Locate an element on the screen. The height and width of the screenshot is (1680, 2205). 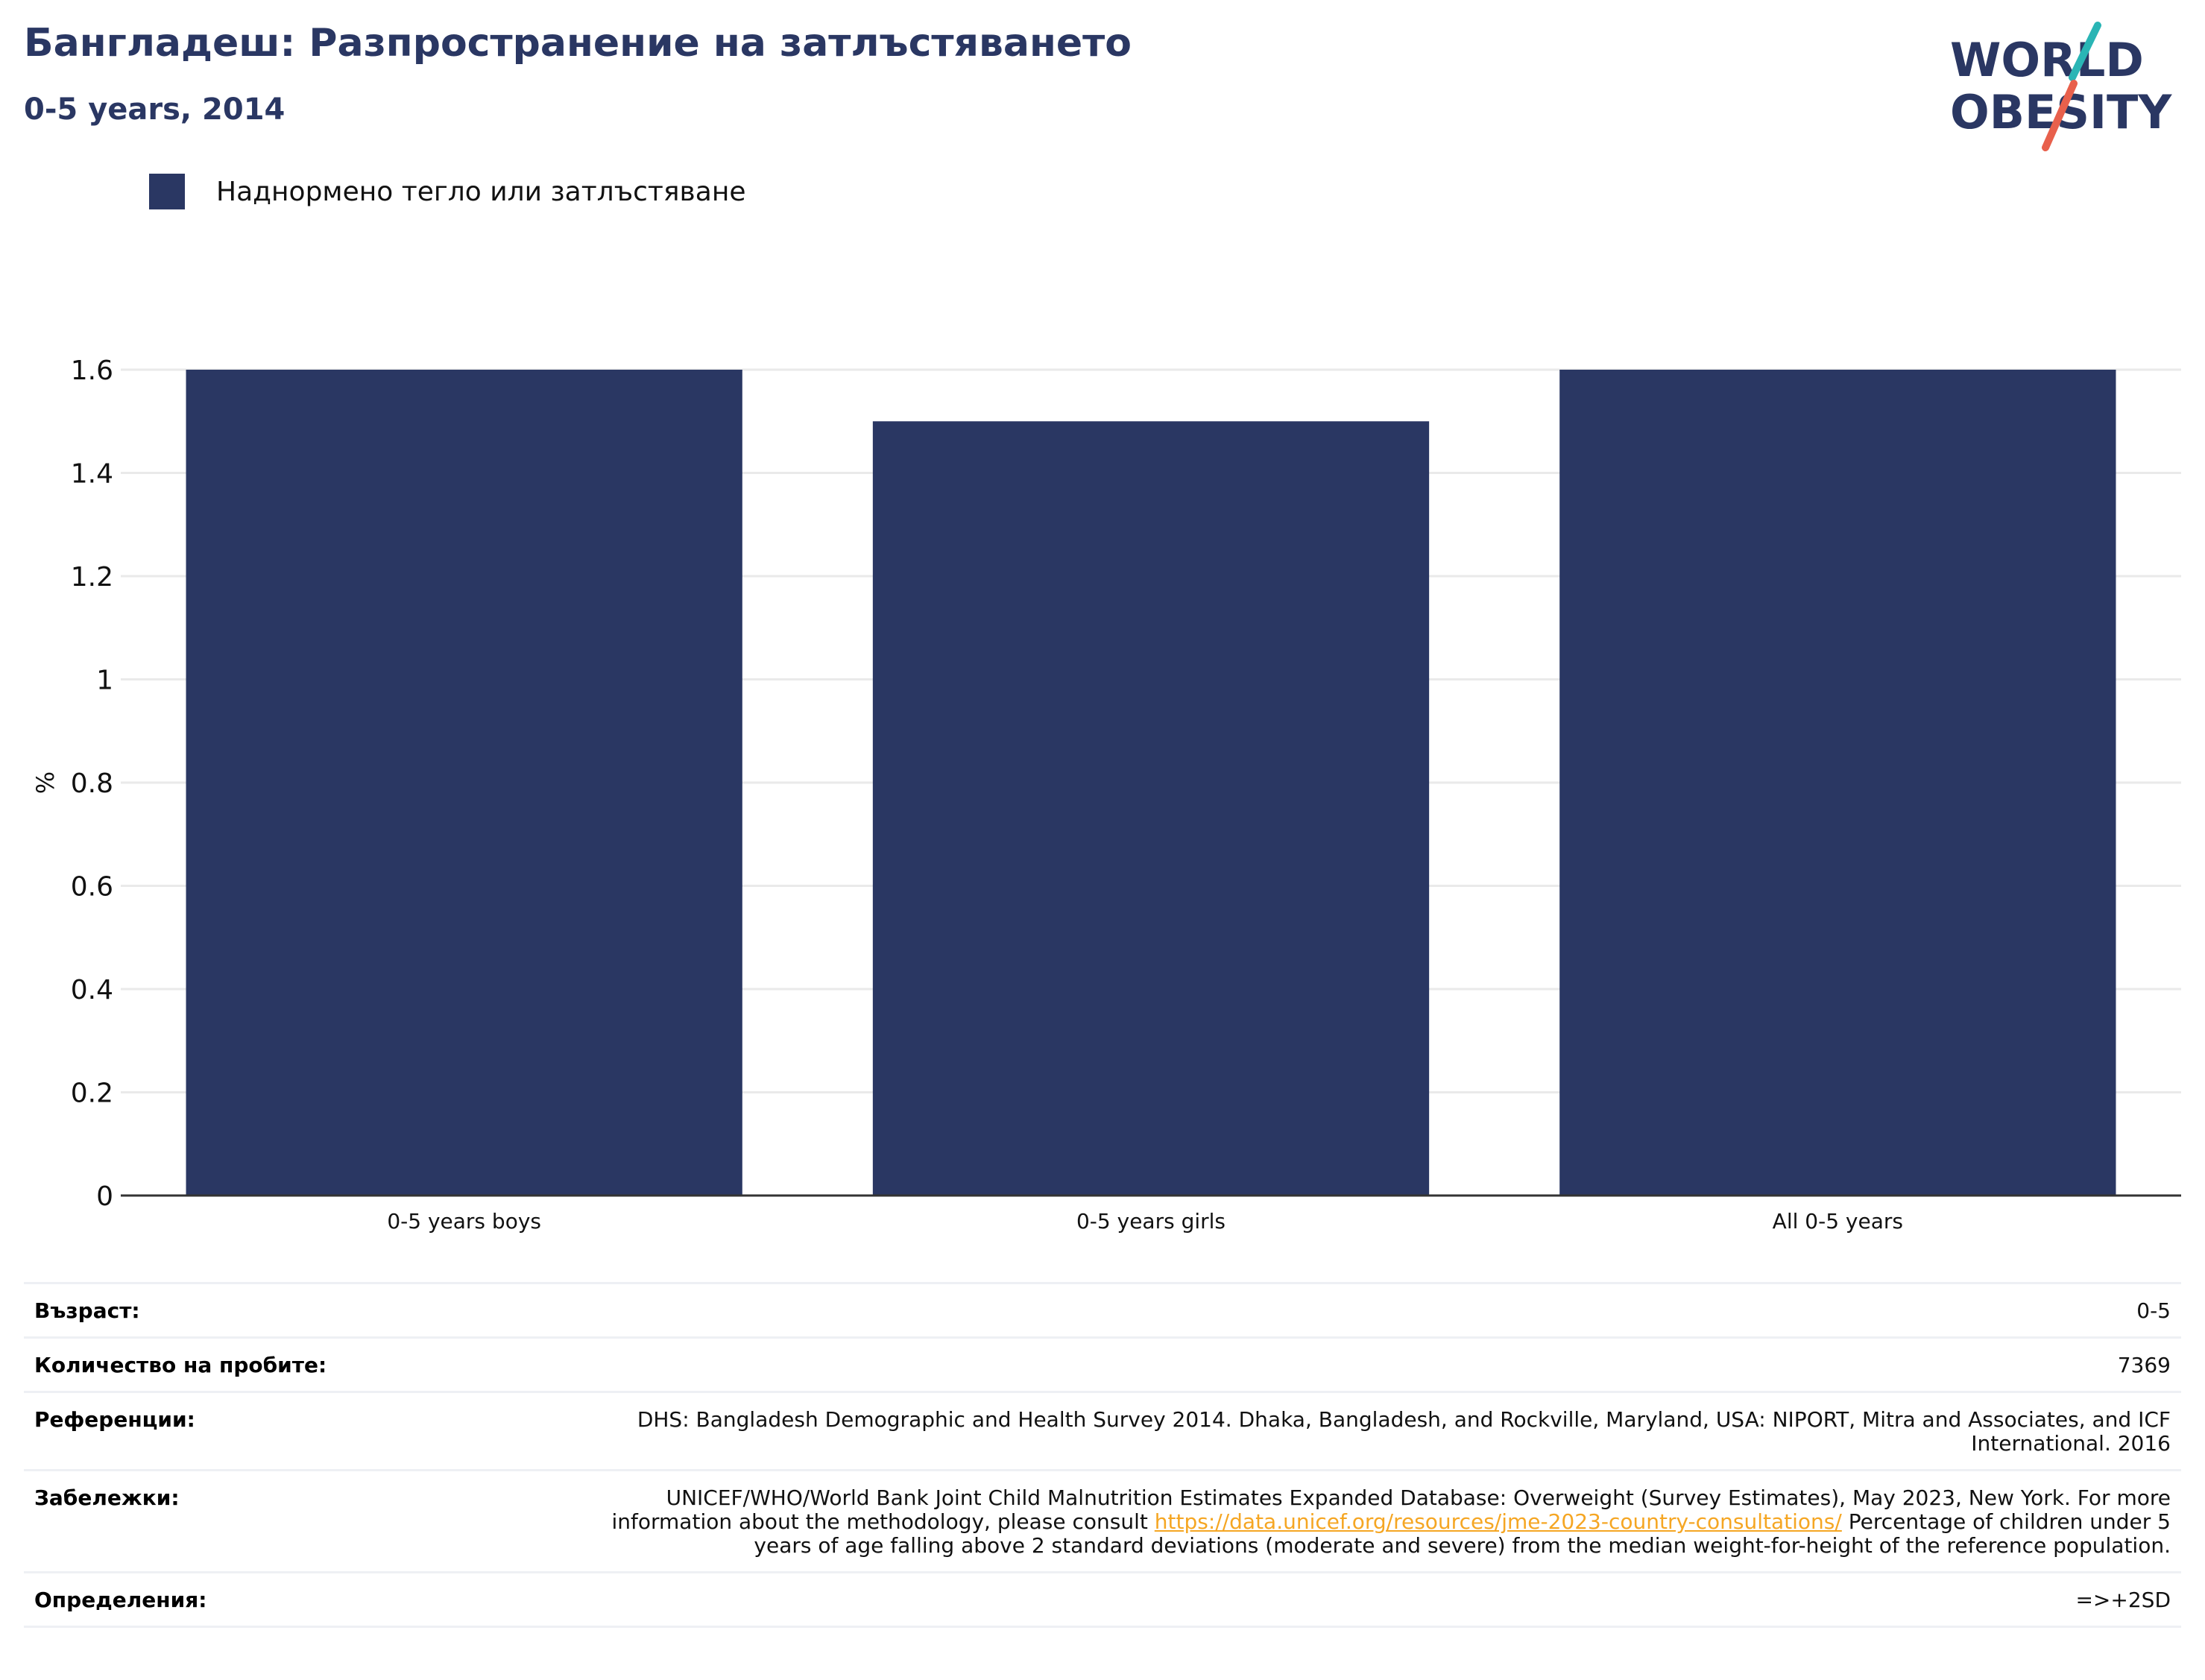
legend: Наднормено тегло или затлъстяване is located at coordinates (447, 191).